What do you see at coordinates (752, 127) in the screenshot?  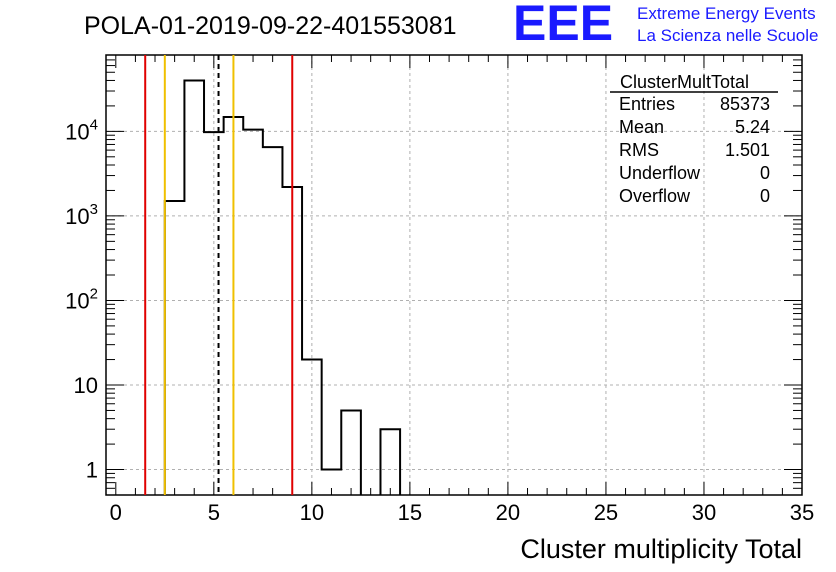 I see `stats-value: 5.24` at bounding box center [752, 127].